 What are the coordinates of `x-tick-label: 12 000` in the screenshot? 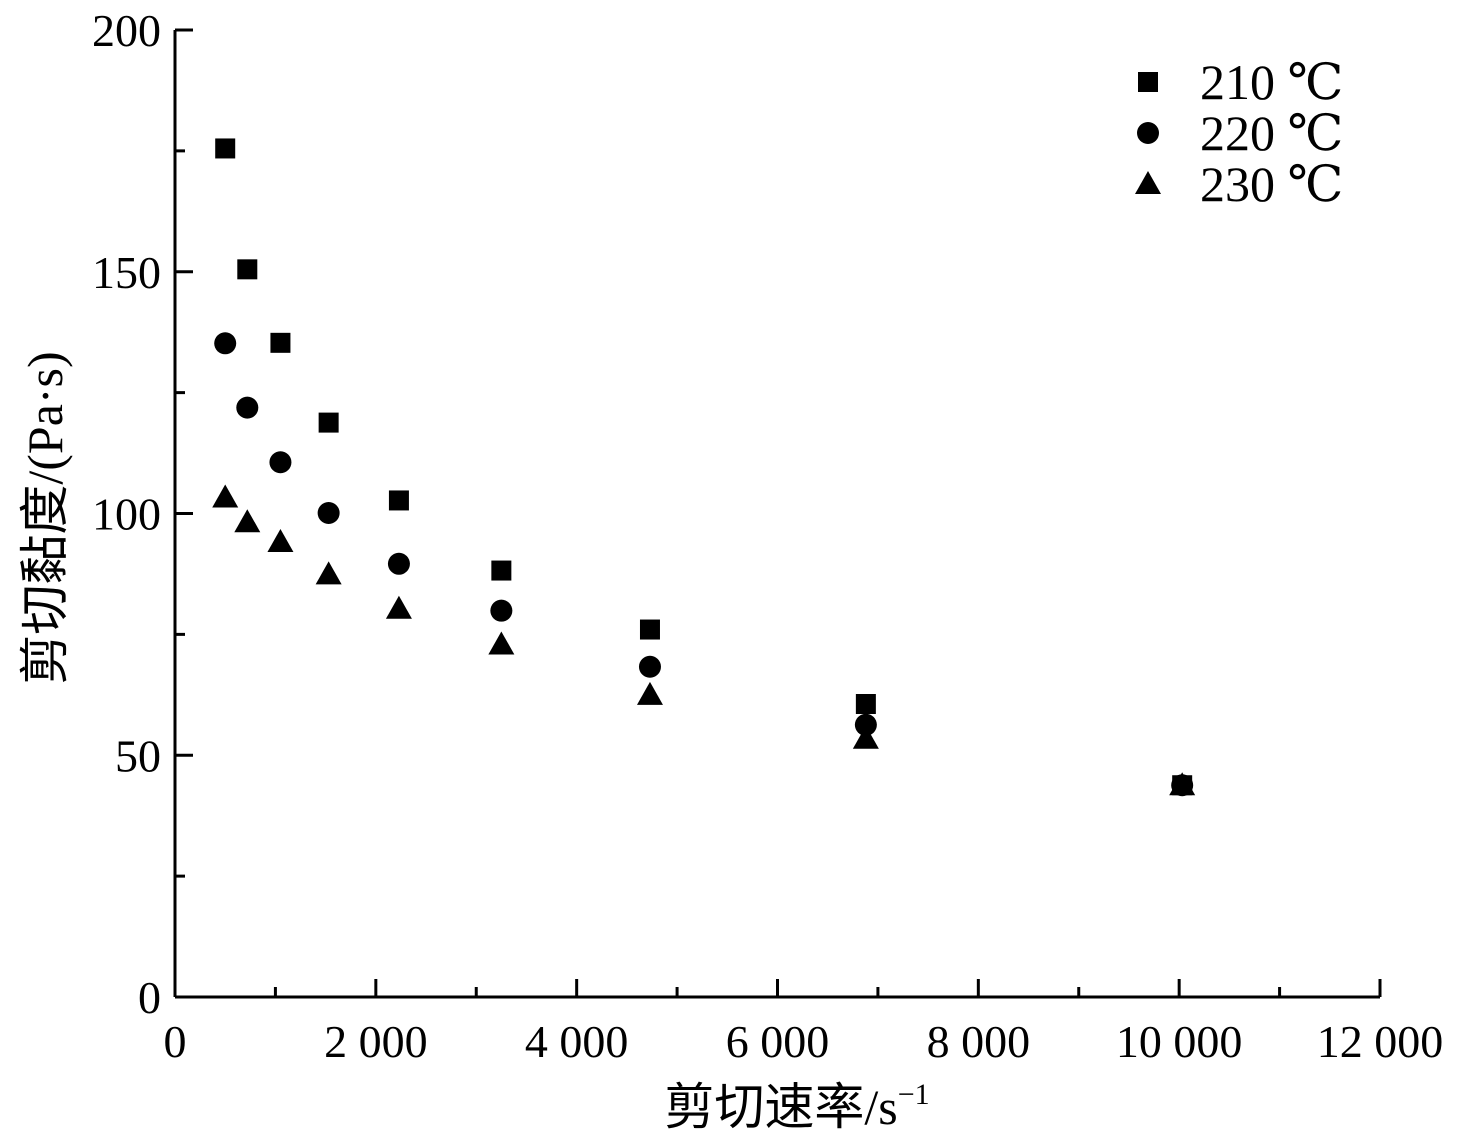 It's located at (1380, 1041).